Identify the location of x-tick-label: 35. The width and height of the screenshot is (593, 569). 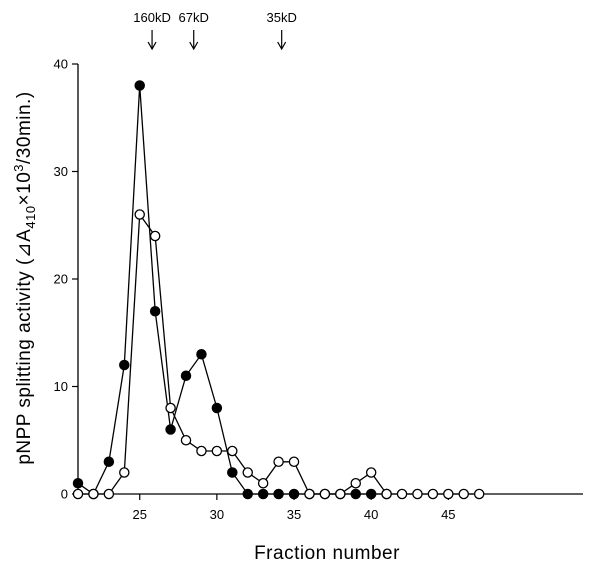
(294, 514).